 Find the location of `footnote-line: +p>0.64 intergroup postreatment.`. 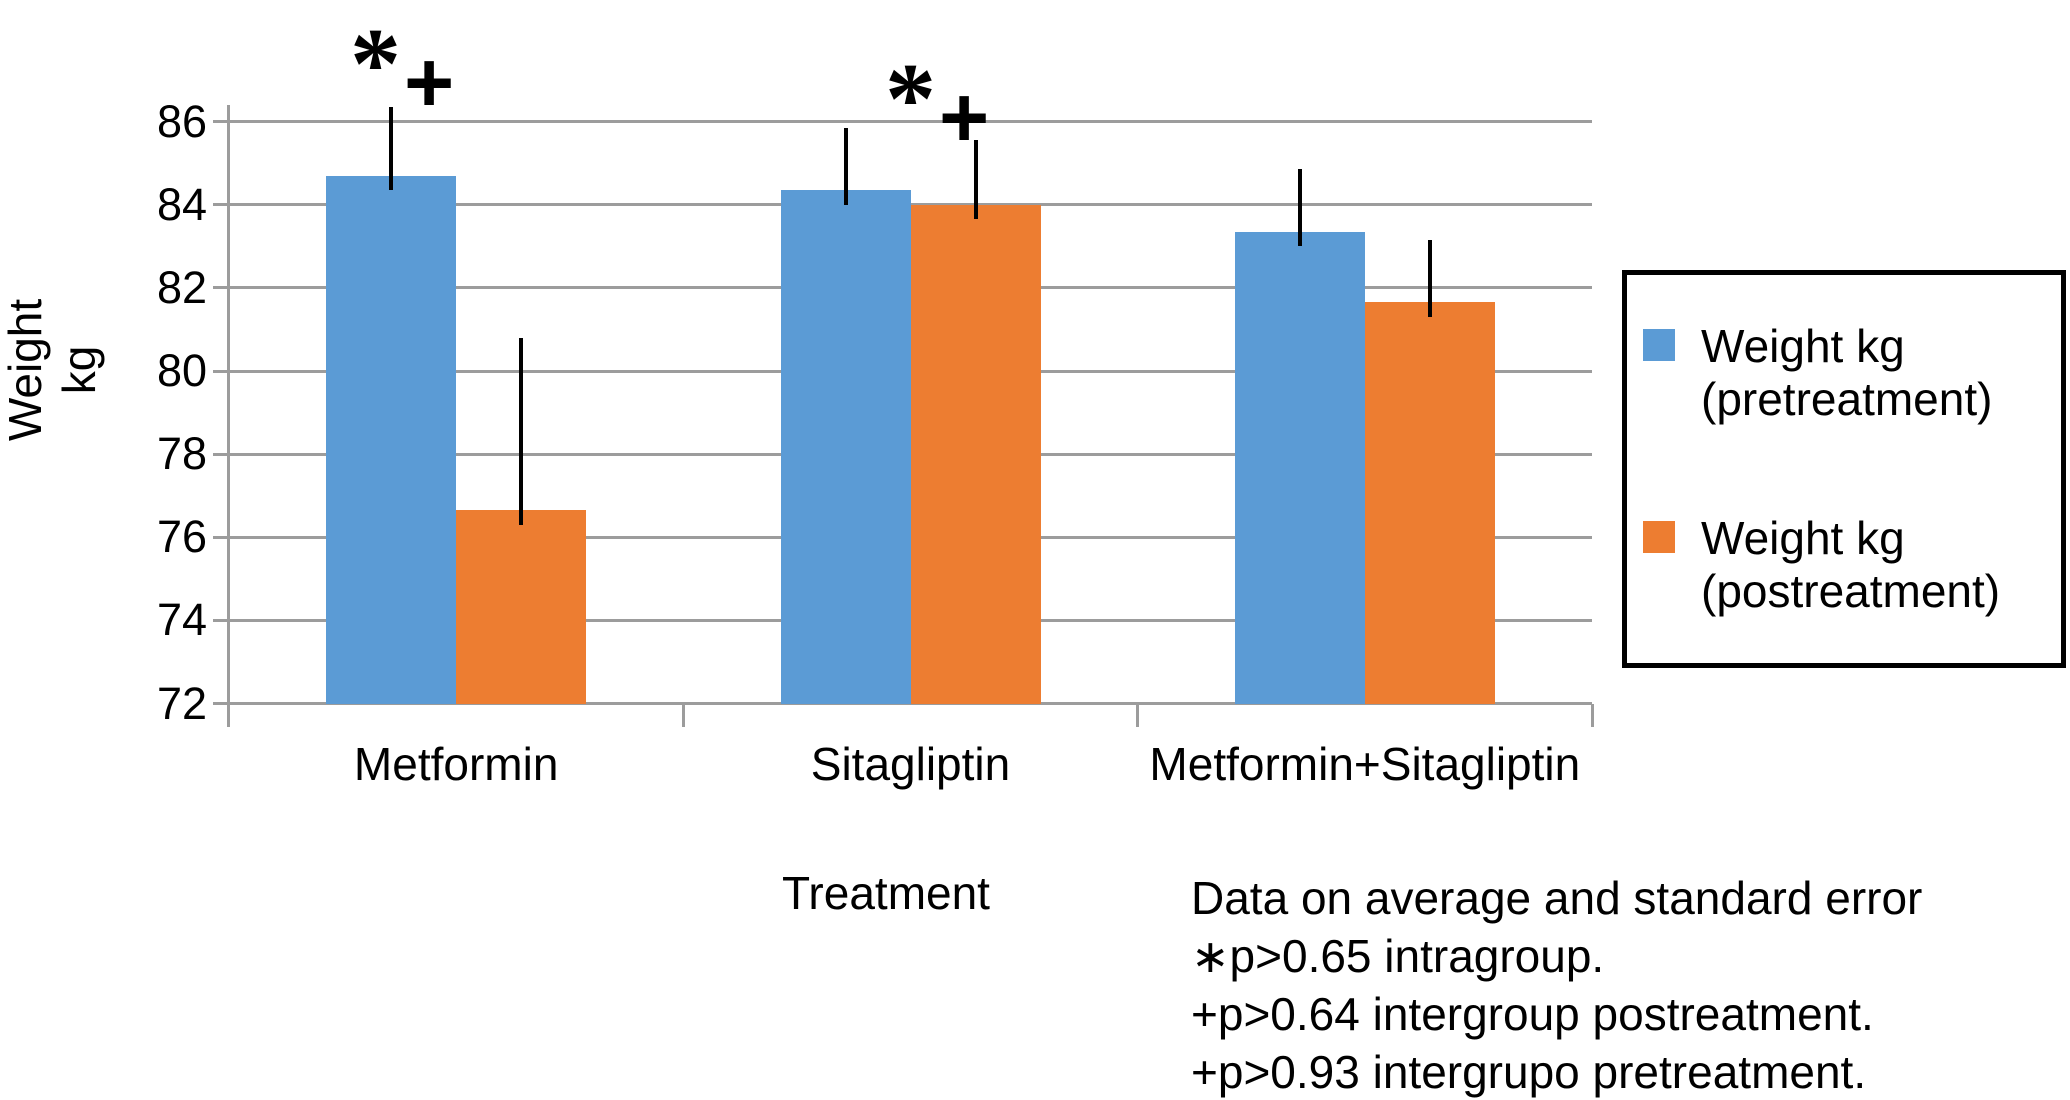

footnote-line: +p>0.64 intergroup postreatment. is located at coordinates (1532, 1014).